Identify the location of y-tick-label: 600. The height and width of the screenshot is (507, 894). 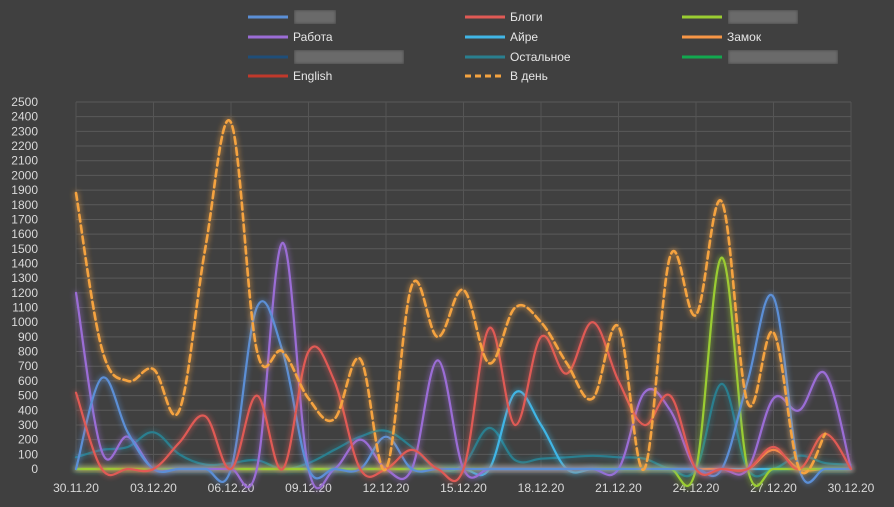
(28, 381).